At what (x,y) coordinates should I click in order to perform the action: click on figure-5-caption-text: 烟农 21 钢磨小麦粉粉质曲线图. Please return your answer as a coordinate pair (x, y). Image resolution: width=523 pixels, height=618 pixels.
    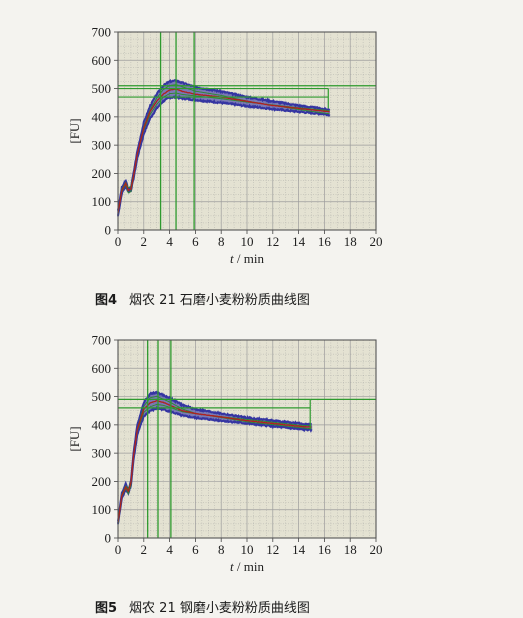
    Looking at the image, I should click on (219, 608).